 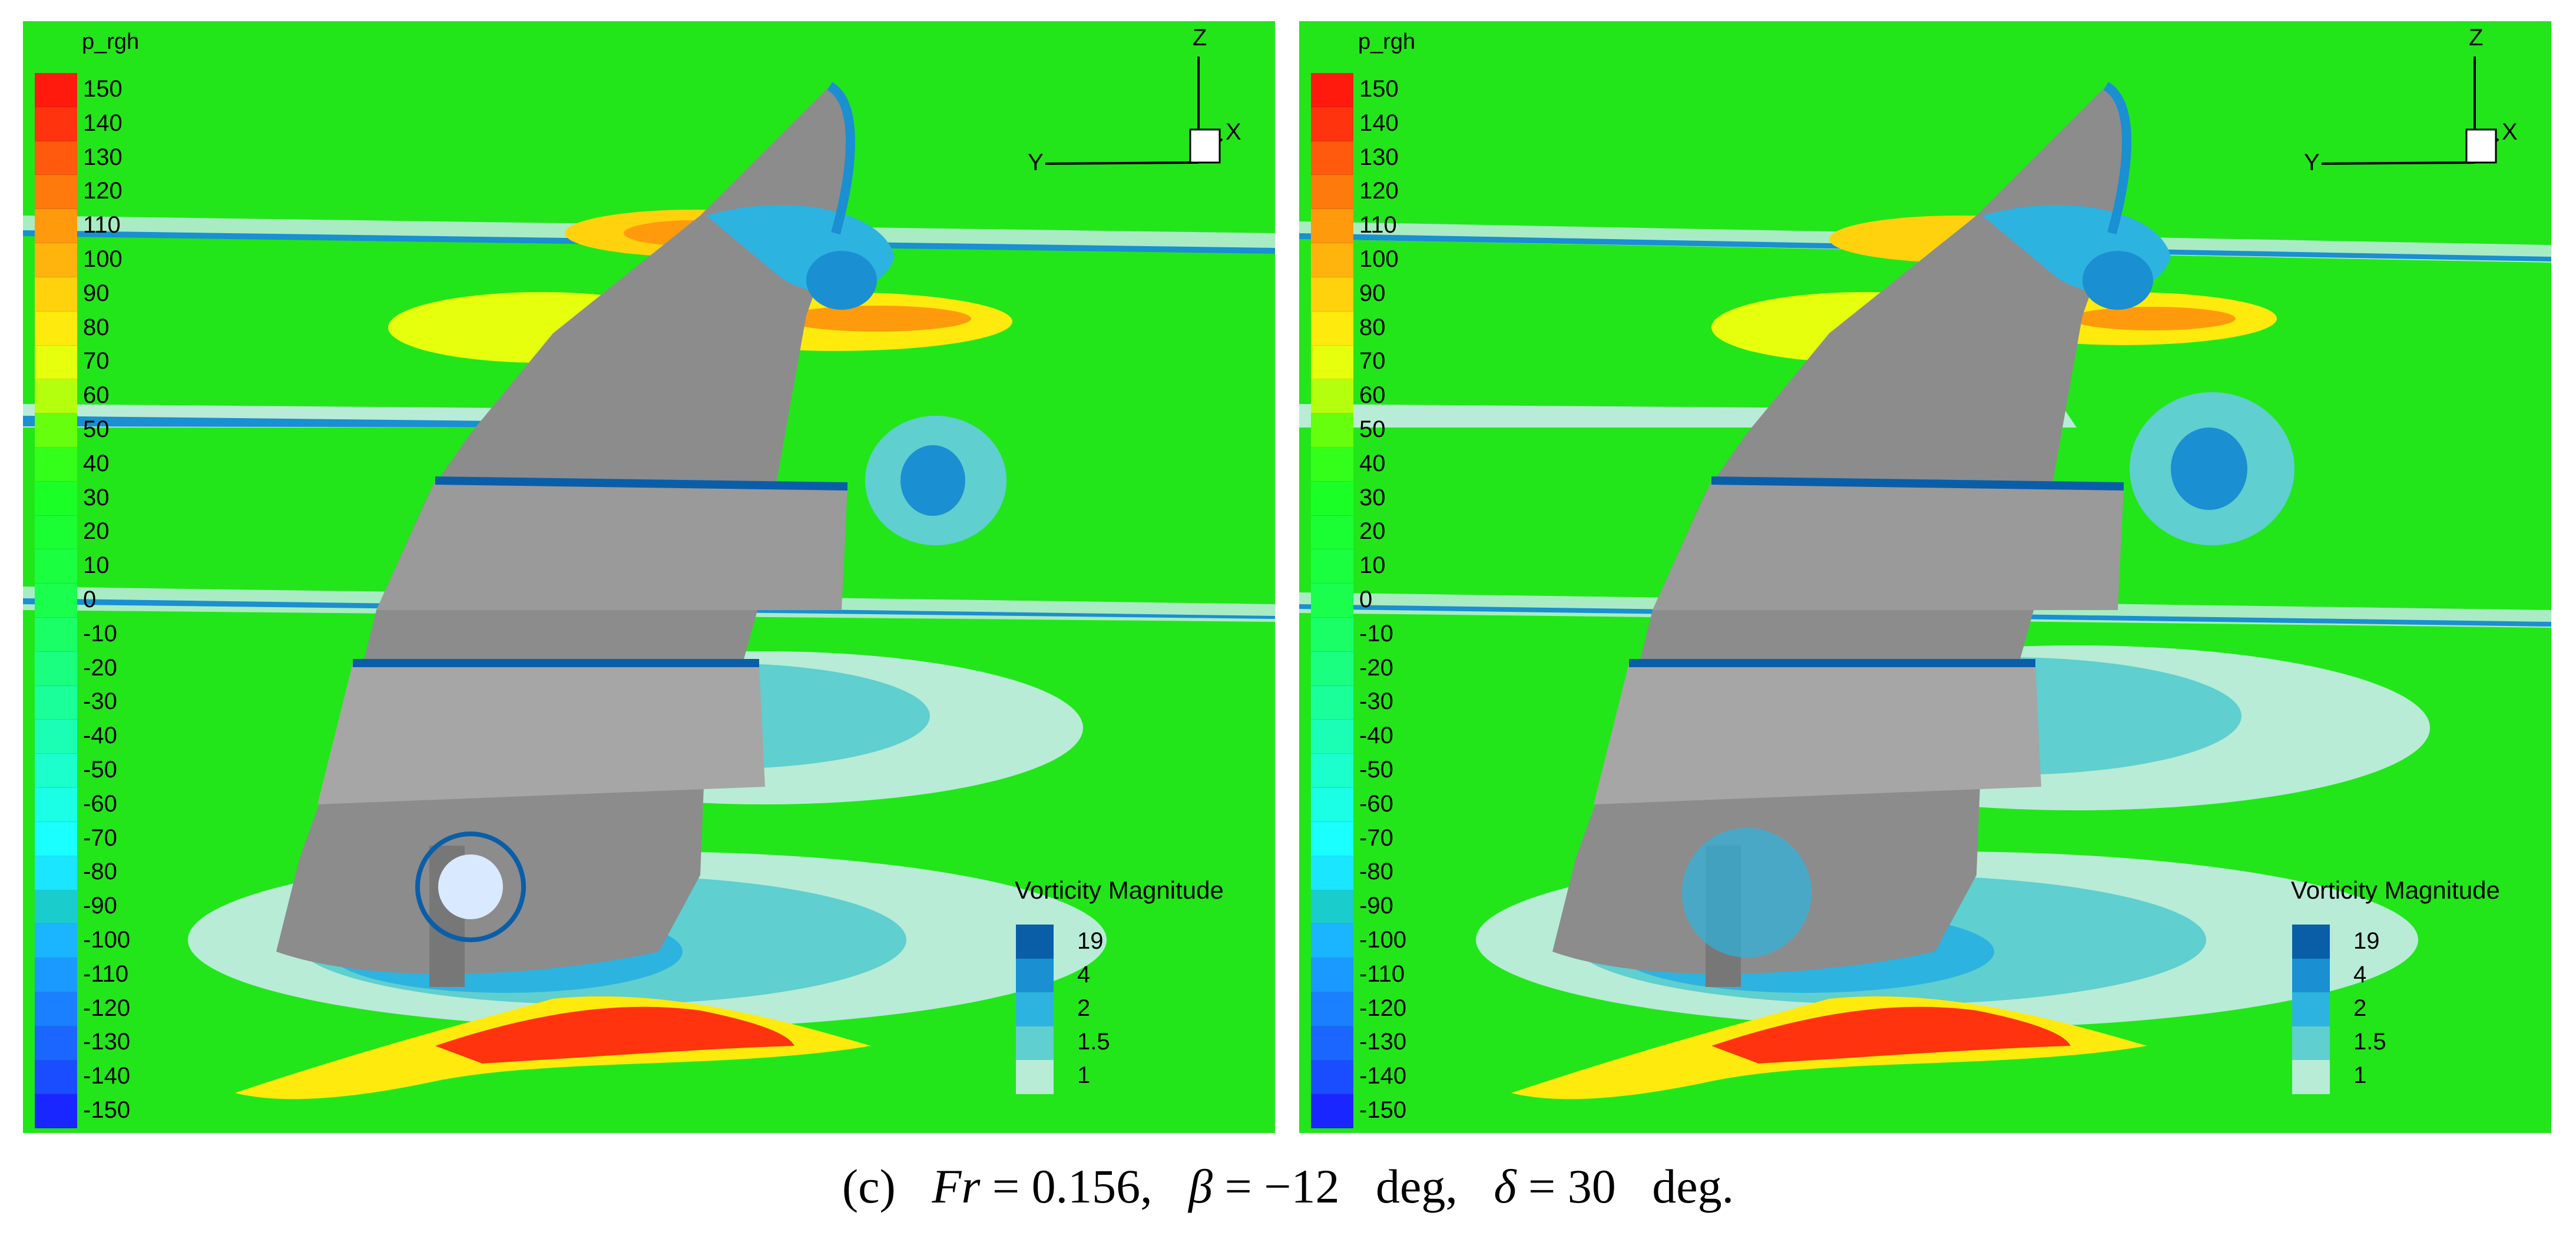 What do you see at coordinates (1591, 1186) in the screenshot?
I see `caption-delta-value: 30` at bounding box center [1591, 1186].